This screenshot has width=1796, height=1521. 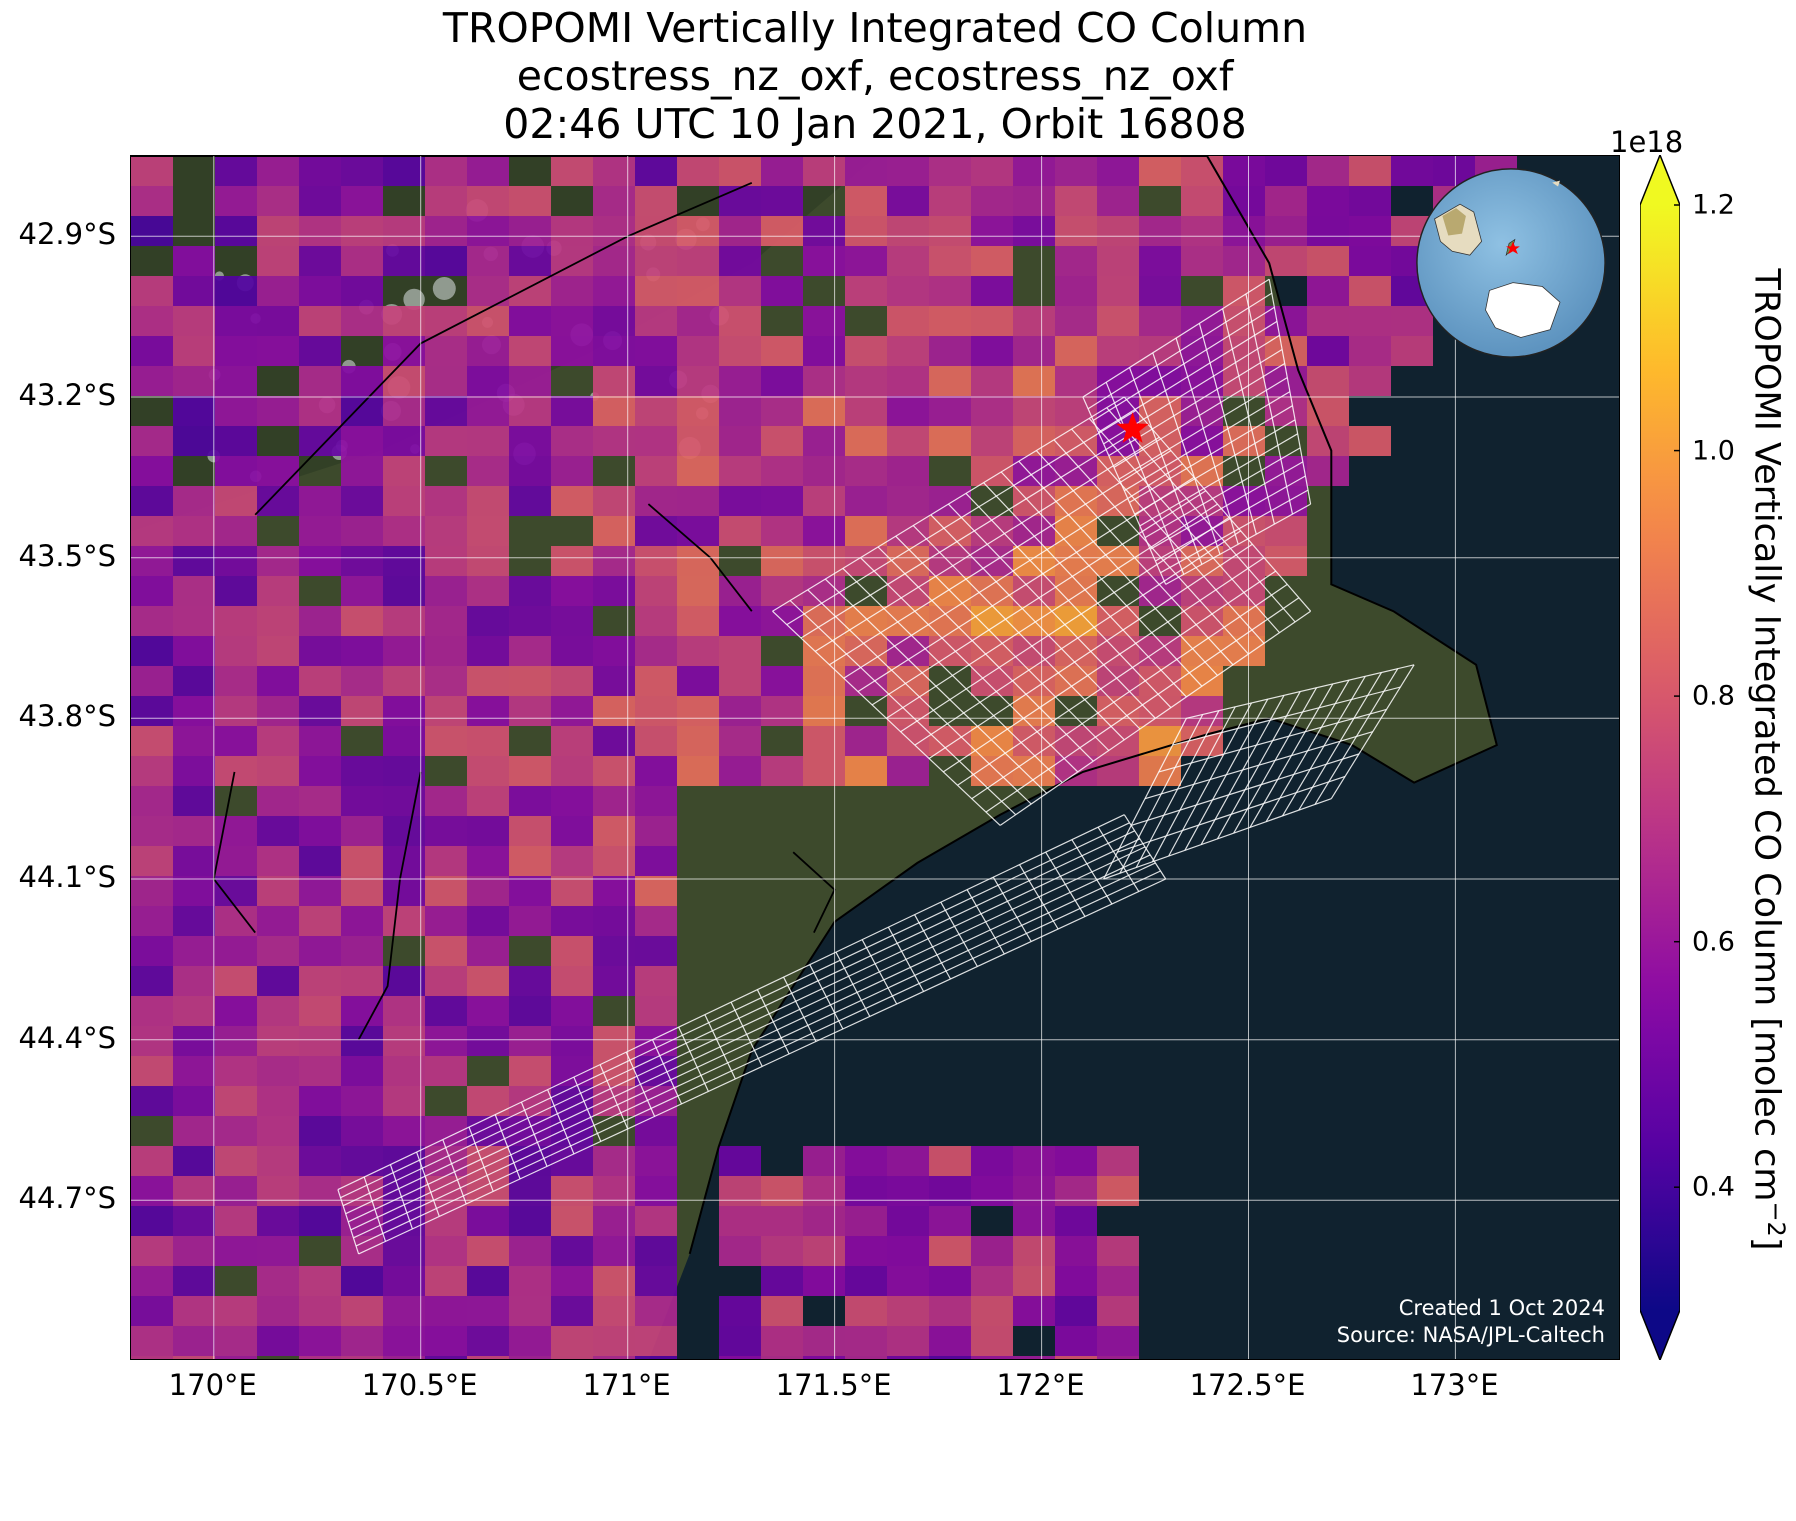 What do you see at coordinates (67, 555) in the screenshot?
I see `y-tick-label: 43.5°S` at bounding box center [67, 555].